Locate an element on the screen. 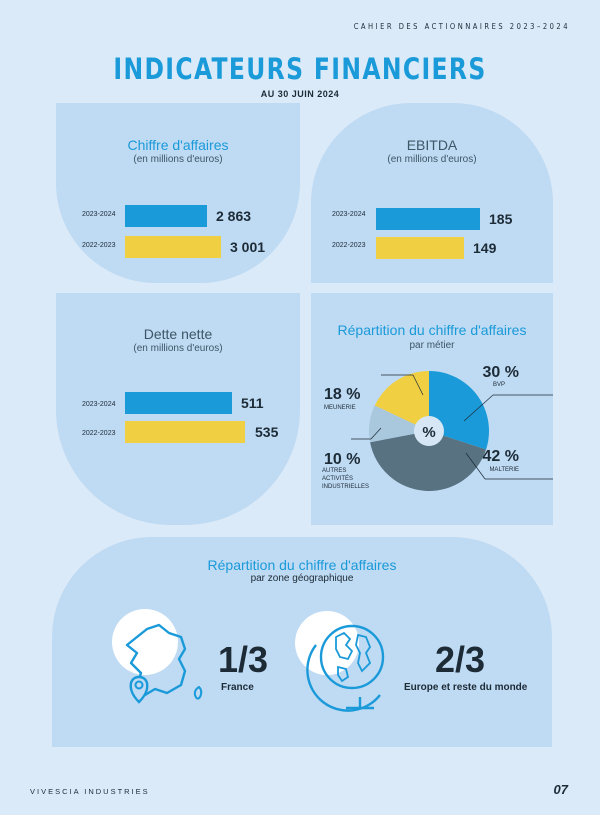 This screenshot has width=600, height=815. world-share-value: 2/3 is located at coordinates (460, 659).